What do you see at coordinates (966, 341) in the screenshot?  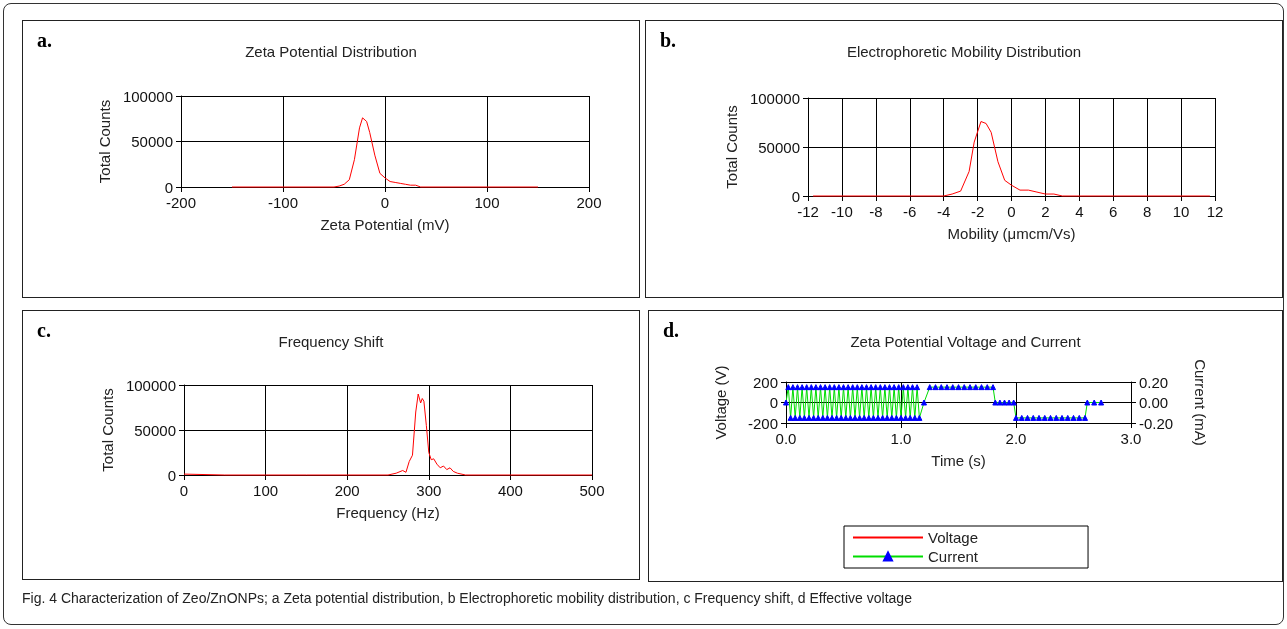 I see `chart-title: Zeta Potential Voltage and Current` at bounding box center [966, 341].